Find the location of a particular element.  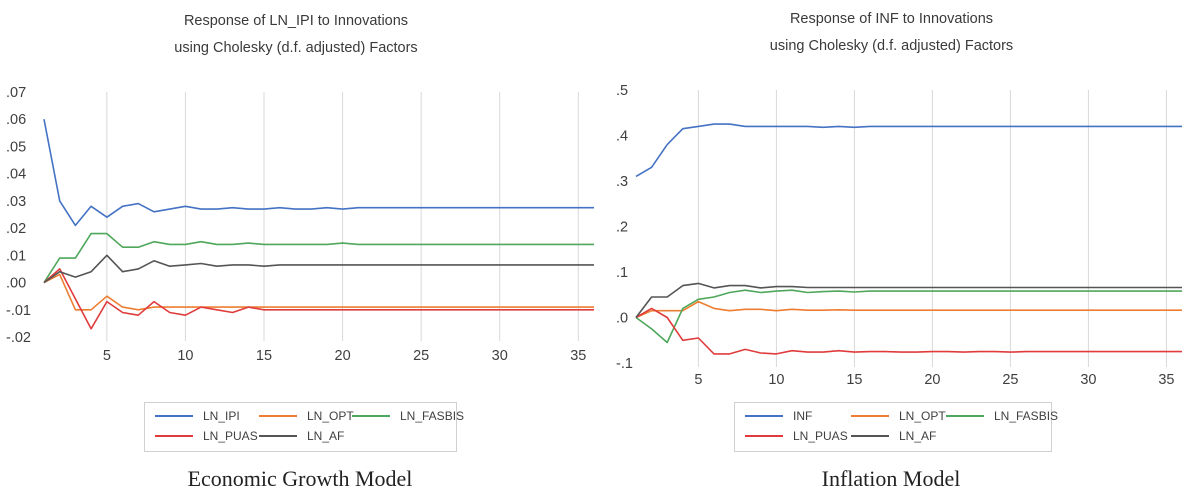

y-tick-label: .05 is located at coordinates (16, 147).